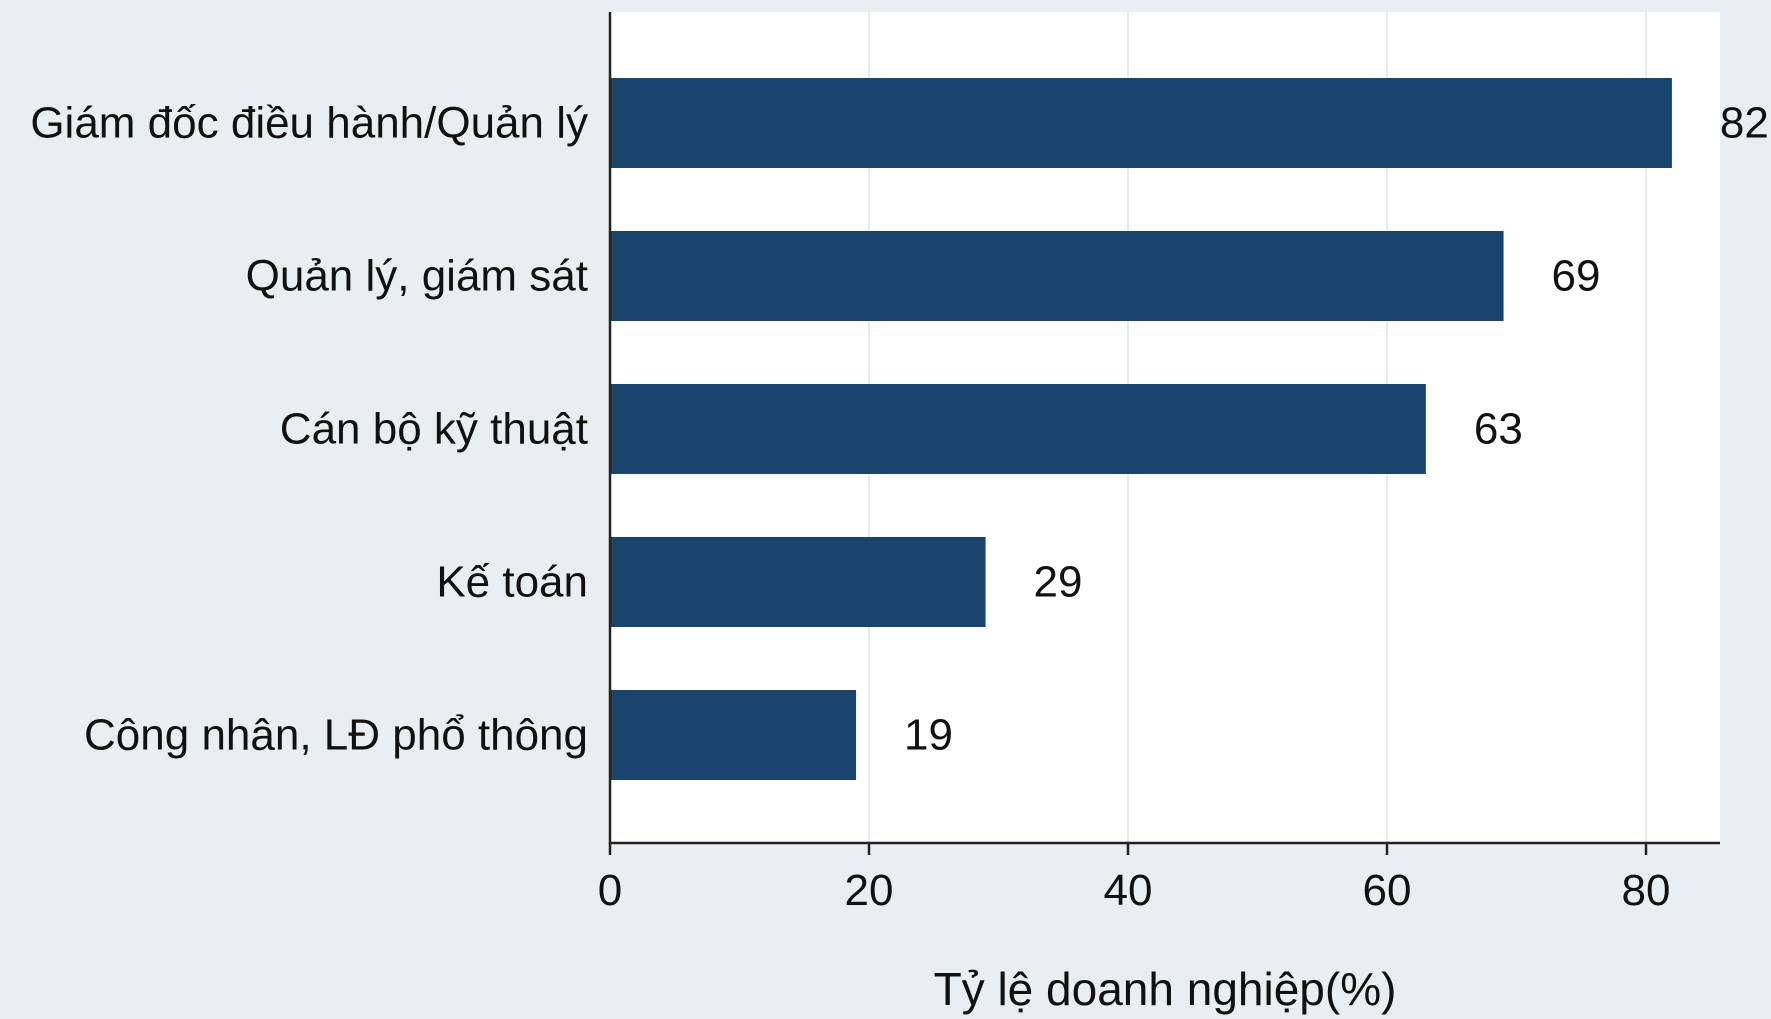 Image resolution: width=1771 pixels, height=1019 pixels. Describe the element at coordinates (1576, 276) in the screenshot. I see `value-label: 69` at that location.